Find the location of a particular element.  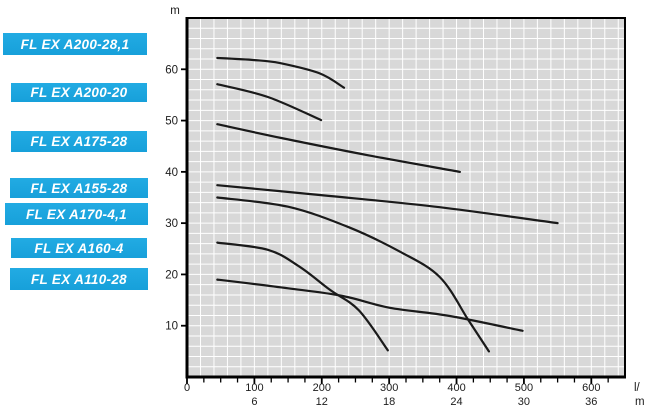

y-axis-unit: m is located at coordinates (175, 11).